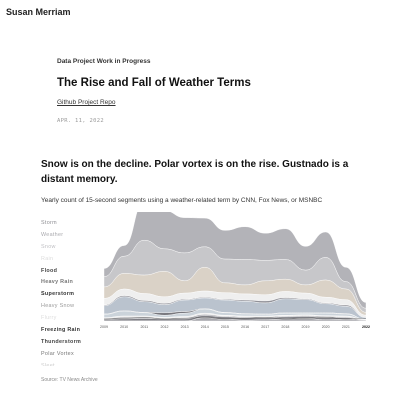 Image resolution: width=400 pixels, height=400 pixels. I want to click on legend-item: Freezing Rain, so click(61, 330).